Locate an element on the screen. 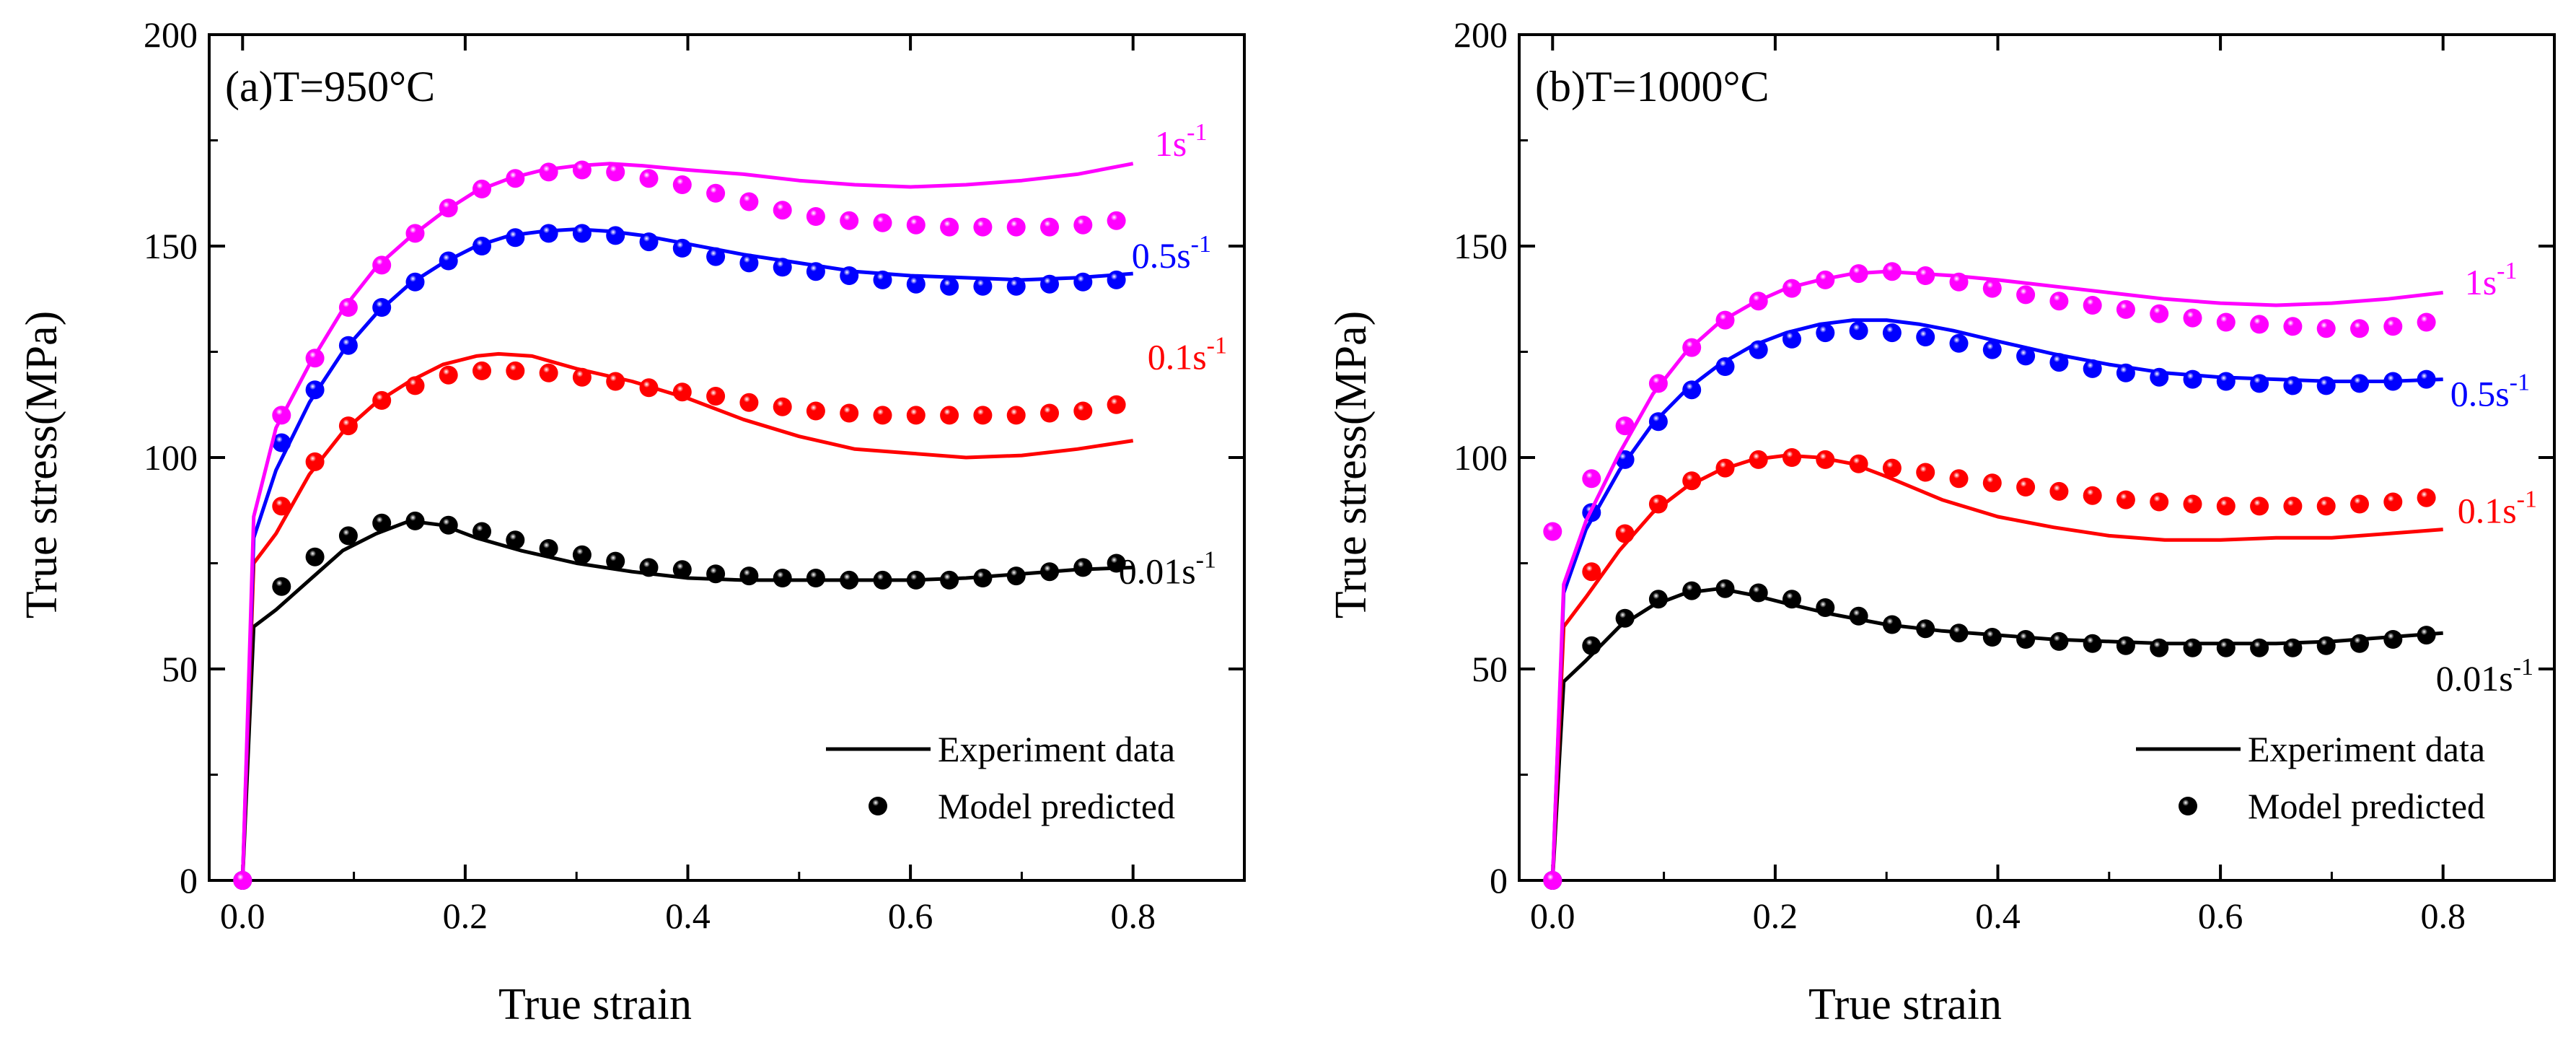 The image size is (2576, 1050). x-tick-label: 0.2 is located at coordinates (1775, 916).